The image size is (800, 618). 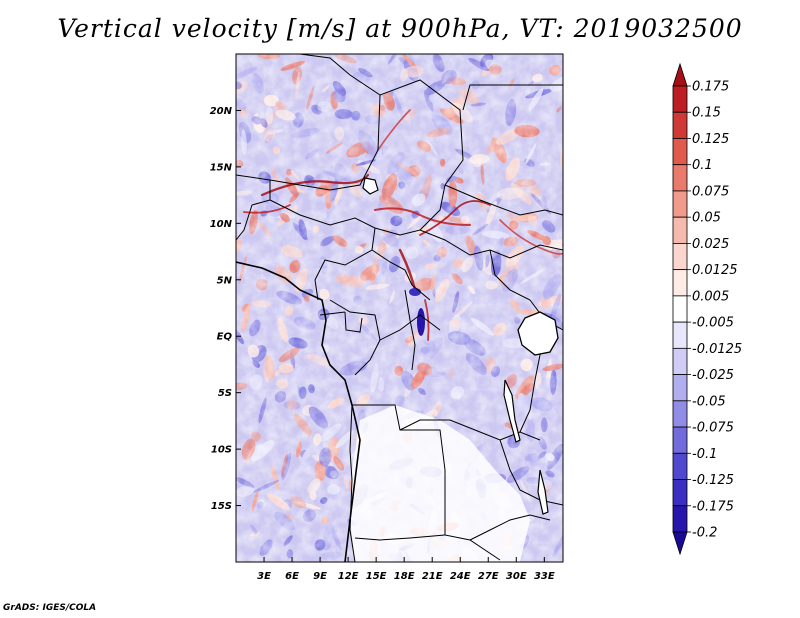 I want to click on colorbar-label: 0.005, so click(x=710, y=296).